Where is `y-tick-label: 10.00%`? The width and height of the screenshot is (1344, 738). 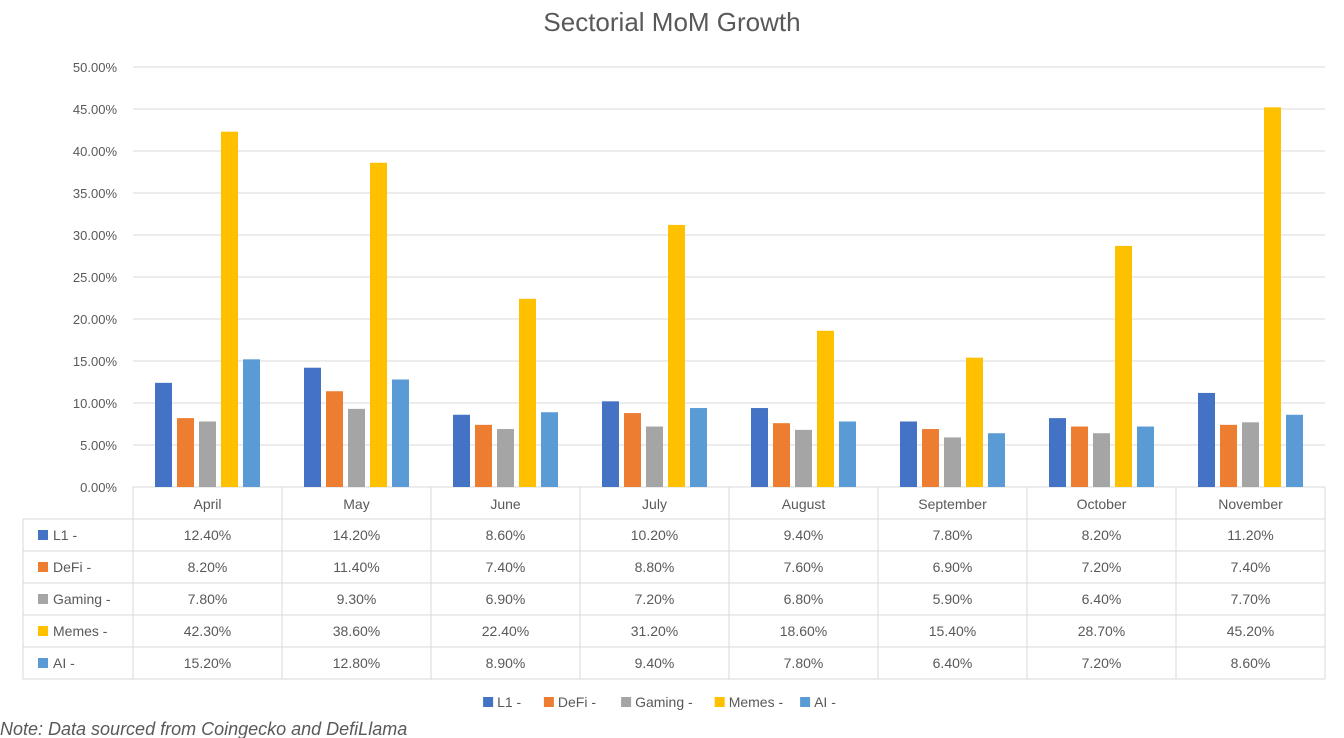
y-tick-label: 10.00% is located at coordinates (95, 403).